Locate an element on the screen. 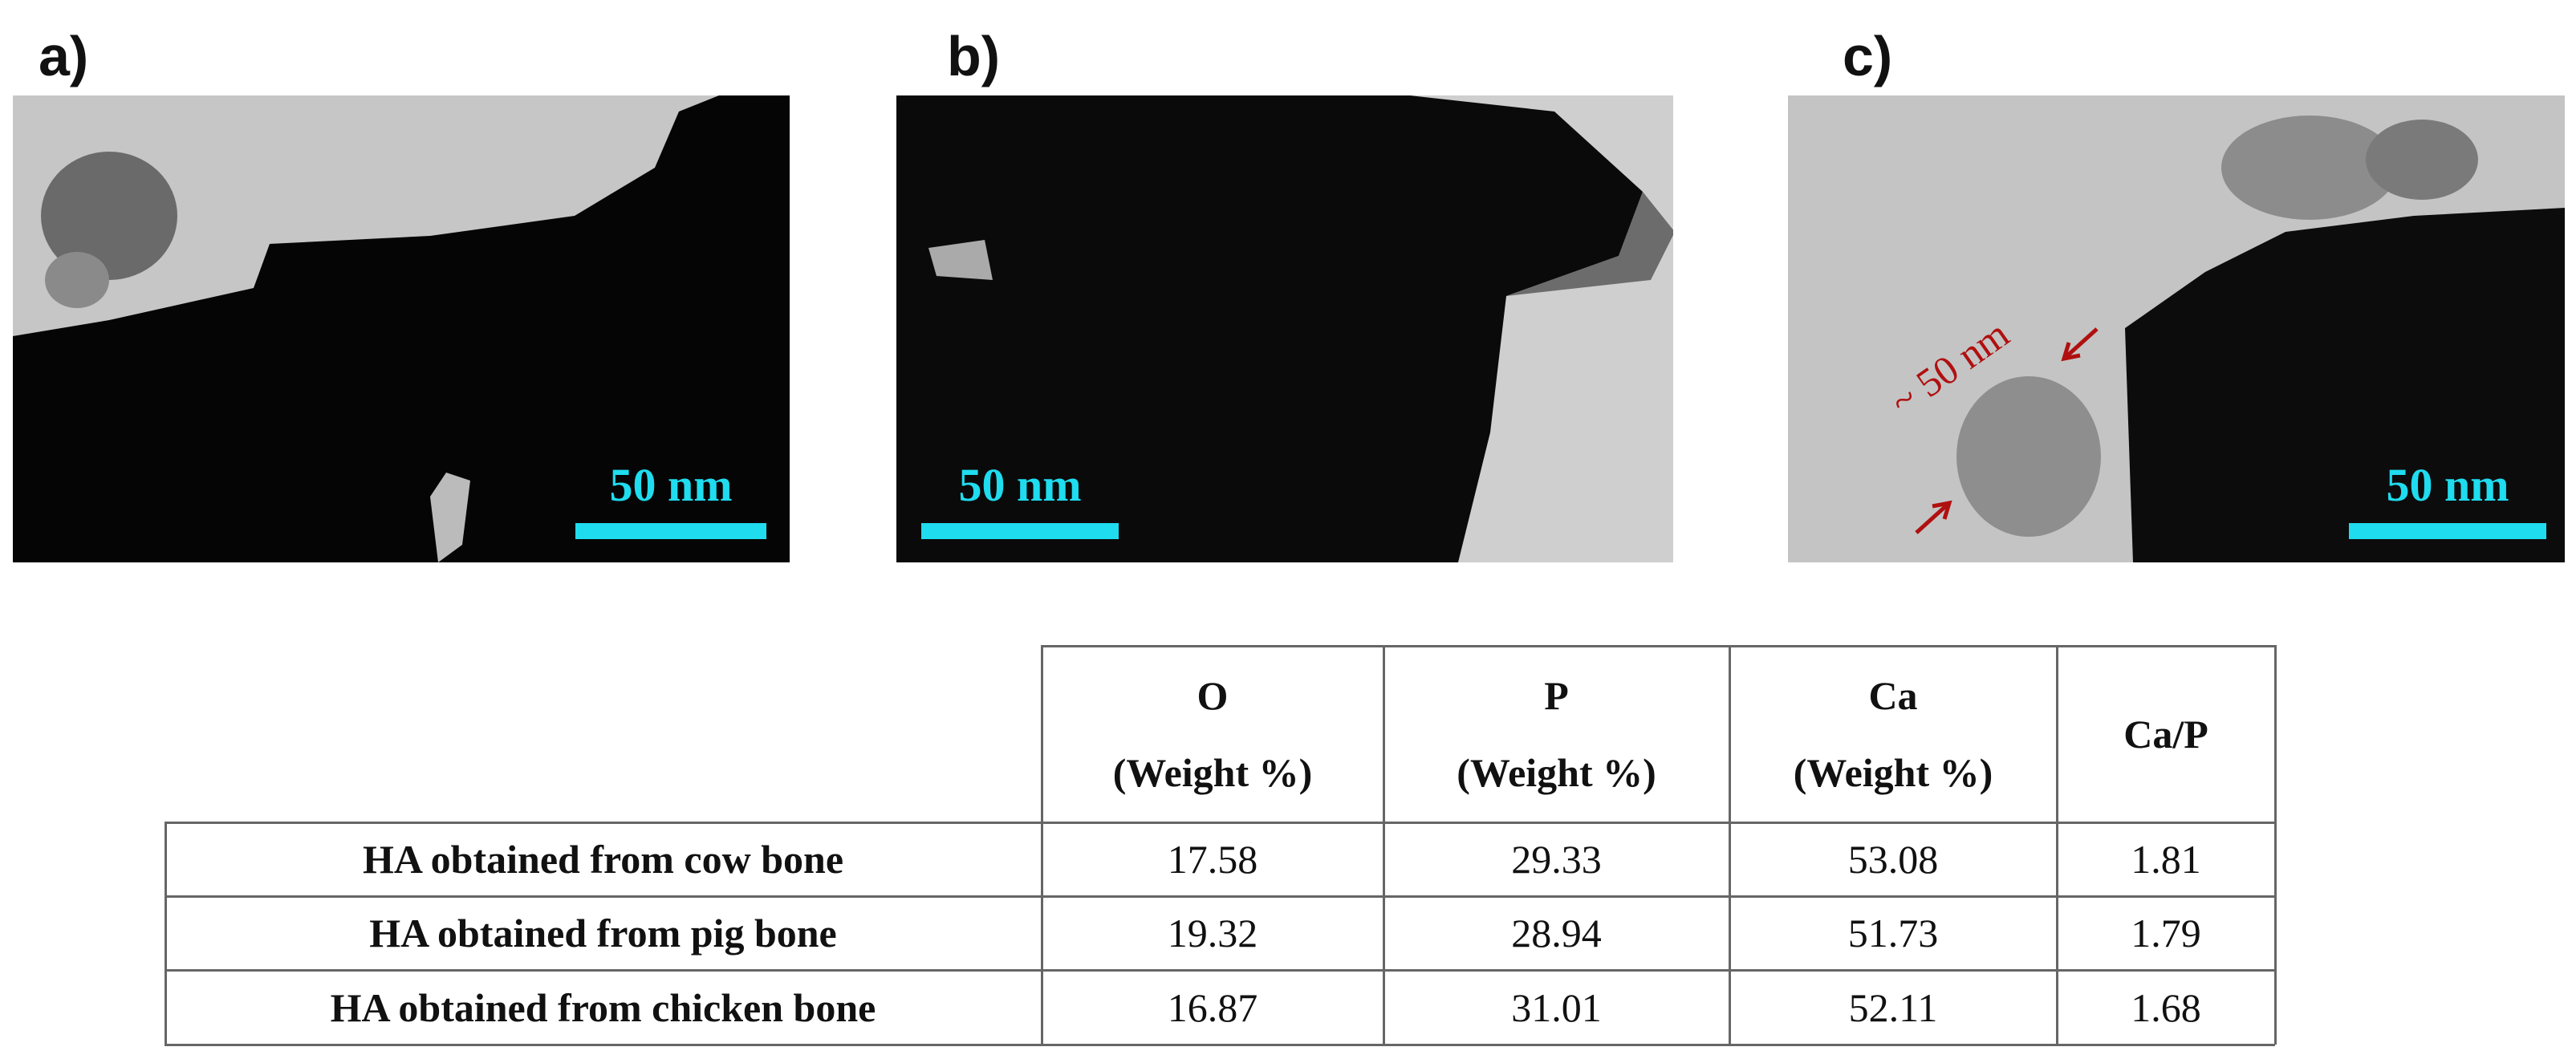 This screenshot has height=1055, width=2576. table-cell: 17.58 is located at coordinates (1212, 859).